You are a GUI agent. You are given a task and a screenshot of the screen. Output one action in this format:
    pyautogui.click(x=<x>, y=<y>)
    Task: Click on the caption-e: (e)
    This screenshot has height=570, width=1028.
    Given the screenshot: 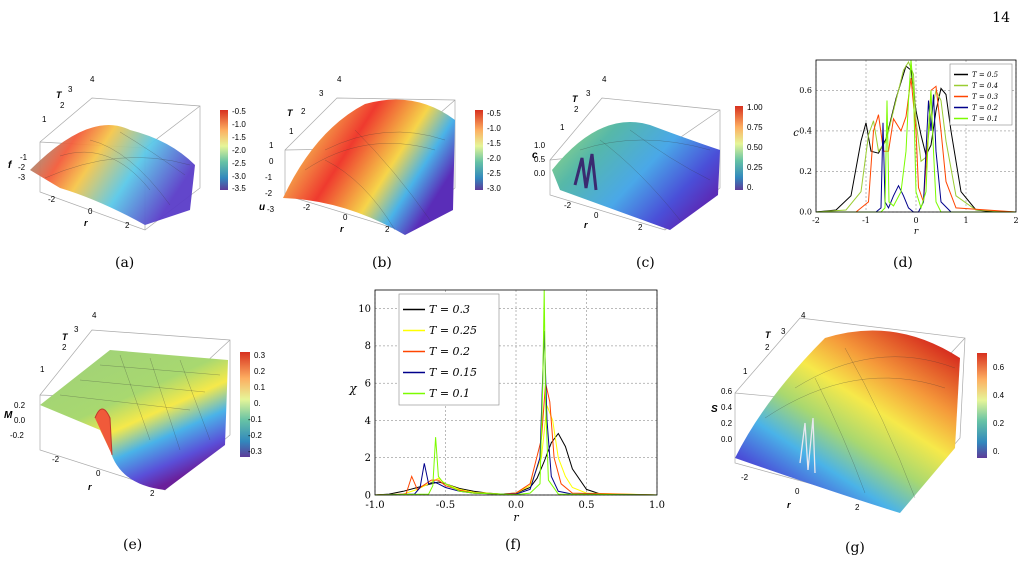 What is the action you would take?
    pyautogui.click(x=133, y=545)
    